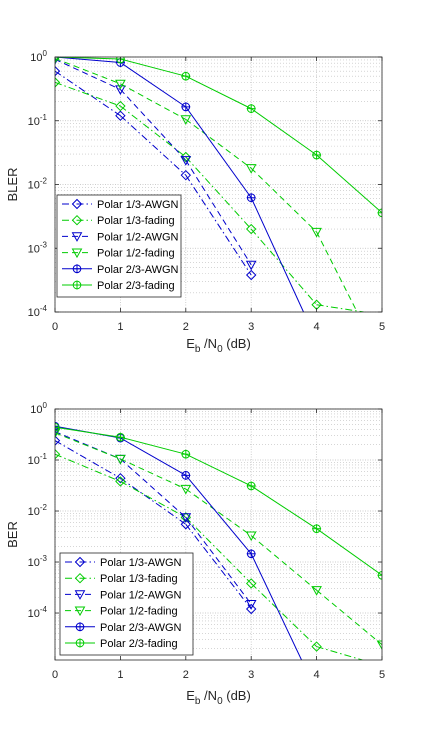  I want to click on x-tick-label: 5, so click(382, 327).